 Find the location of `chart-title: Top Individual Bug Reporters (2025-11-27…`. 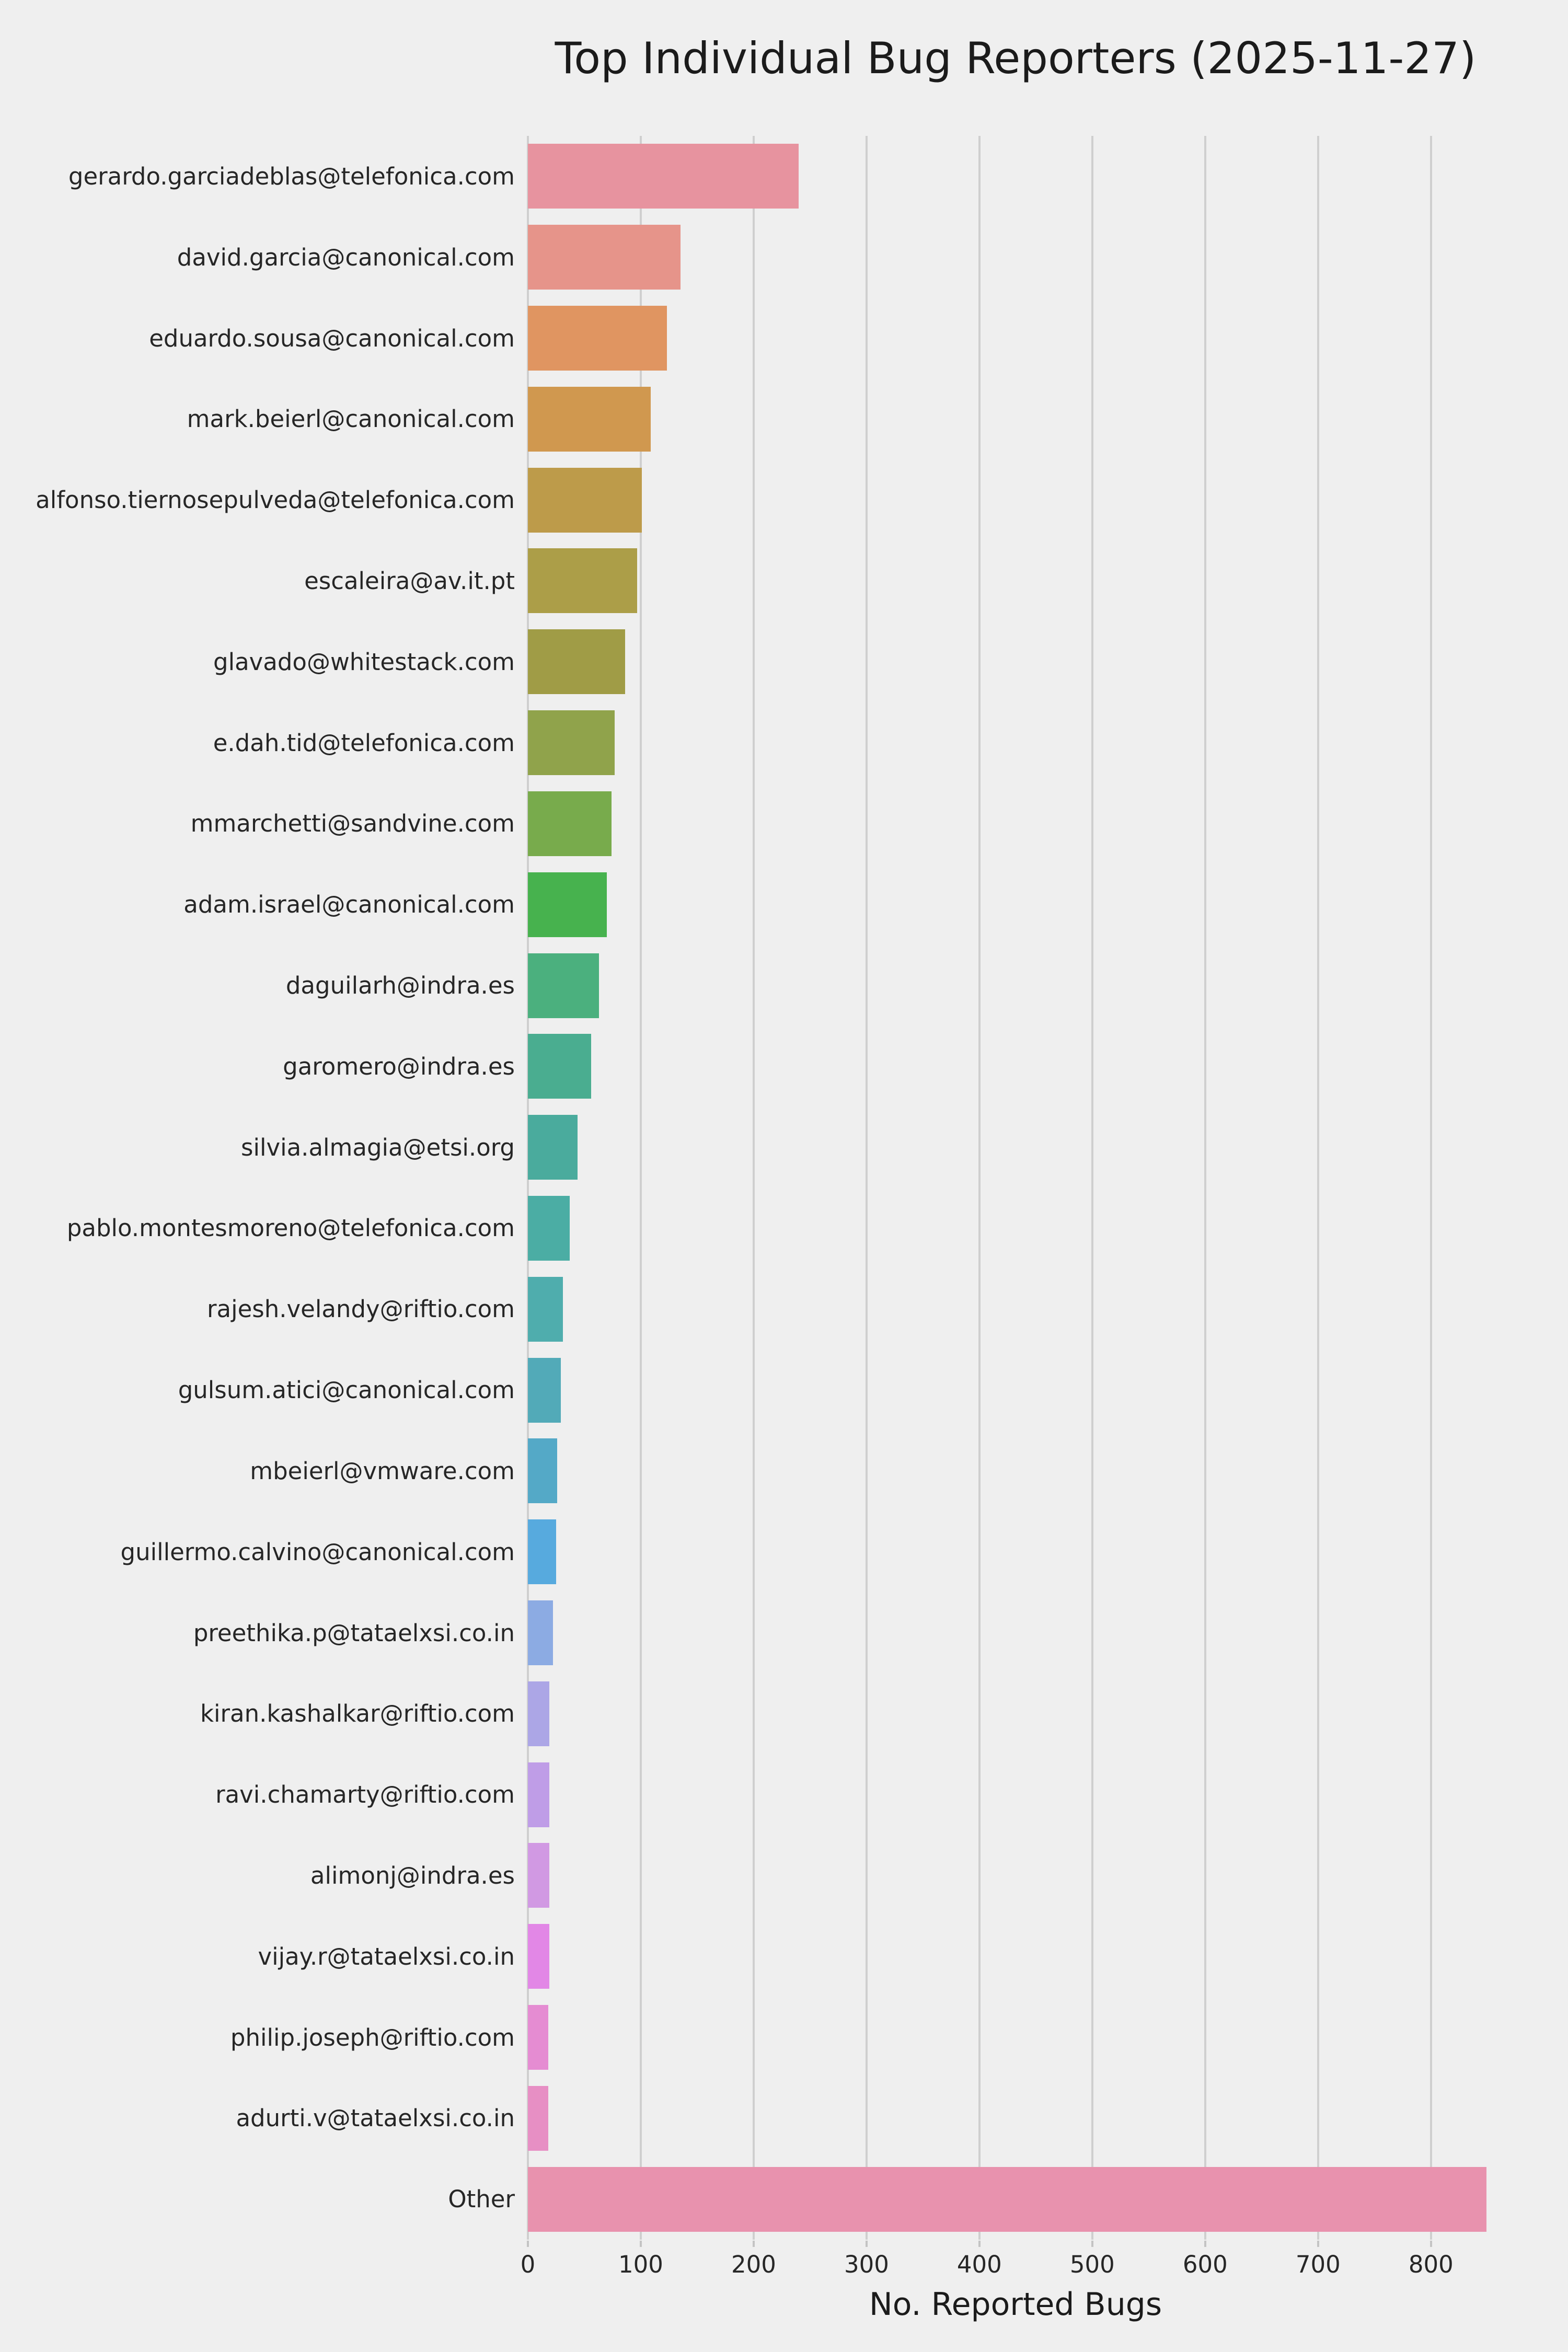

chart-title: Top Individual Bug Reporters (2025-11-27… is located at coordinates (1016, 58).